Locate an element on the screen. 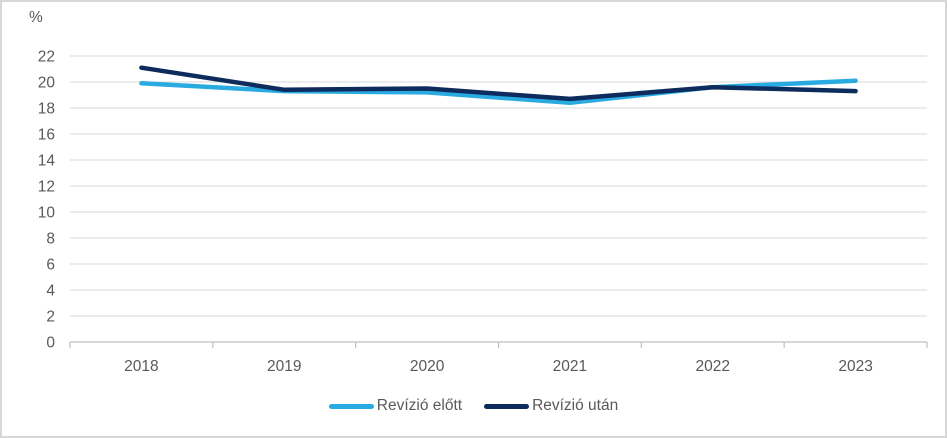 This screenshot has width=947, height=438. svg-text: 2022 is located at coordinates (713, 366).